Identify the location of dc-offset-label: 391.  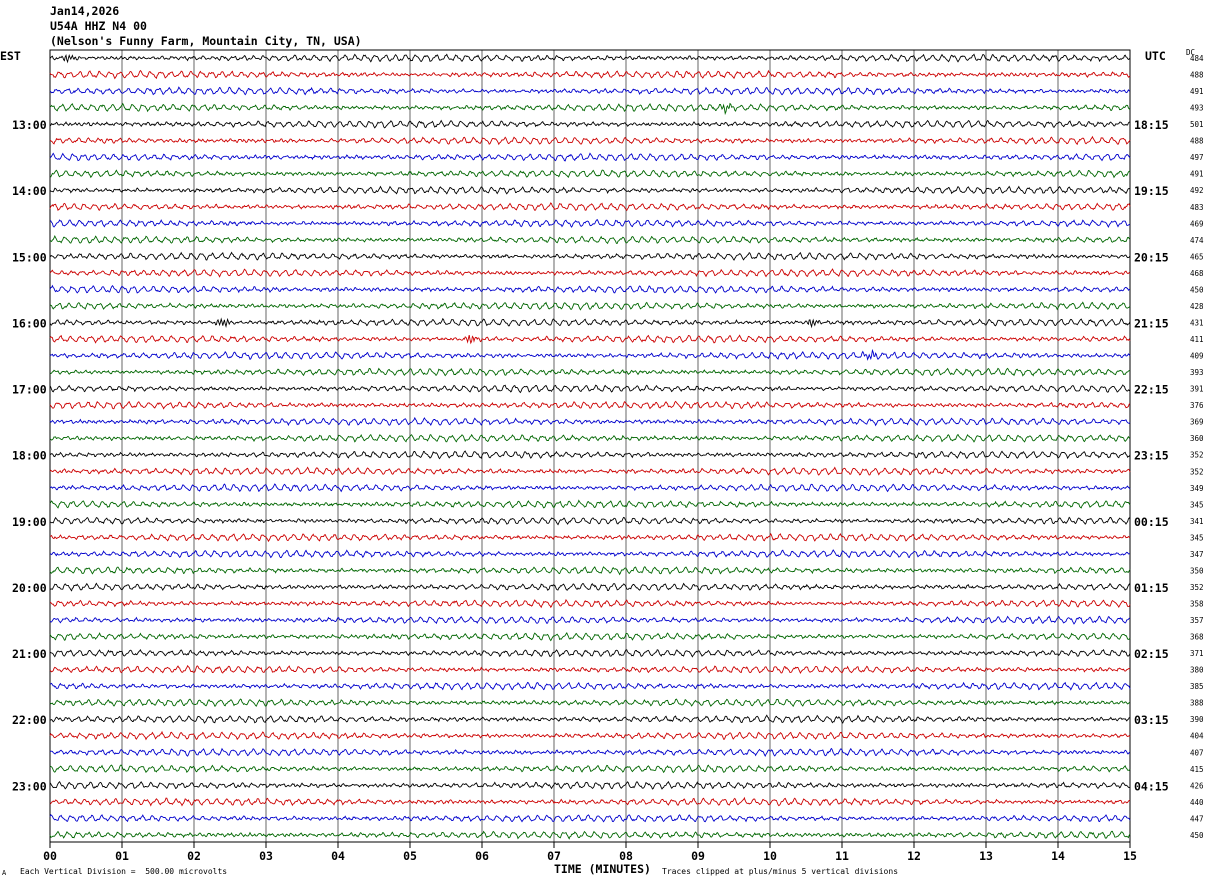
(1197, 389).